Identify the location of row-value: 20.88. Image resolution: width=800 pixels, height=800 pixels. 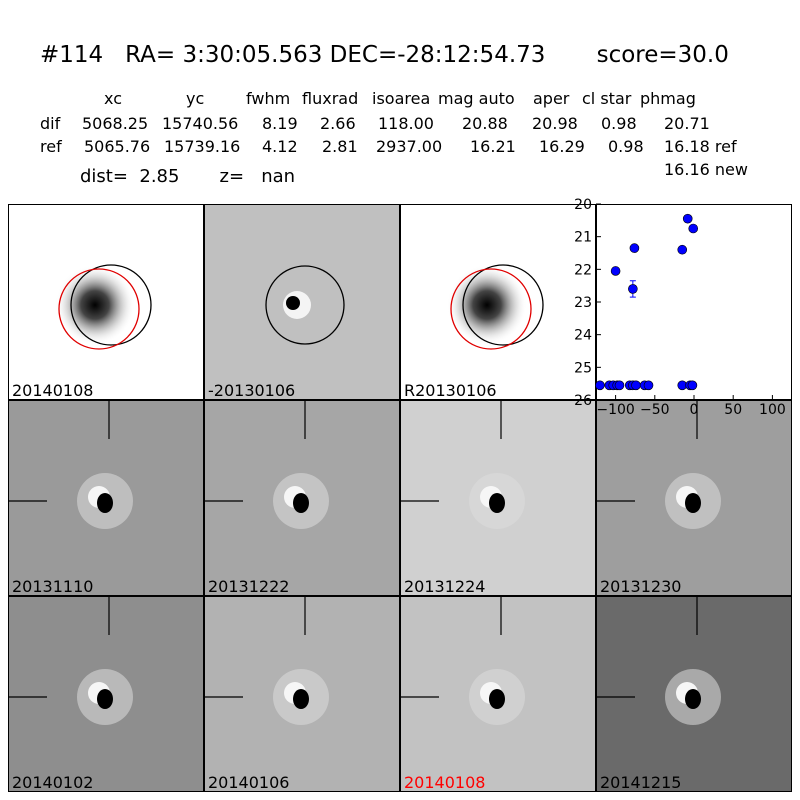
(485, 123).